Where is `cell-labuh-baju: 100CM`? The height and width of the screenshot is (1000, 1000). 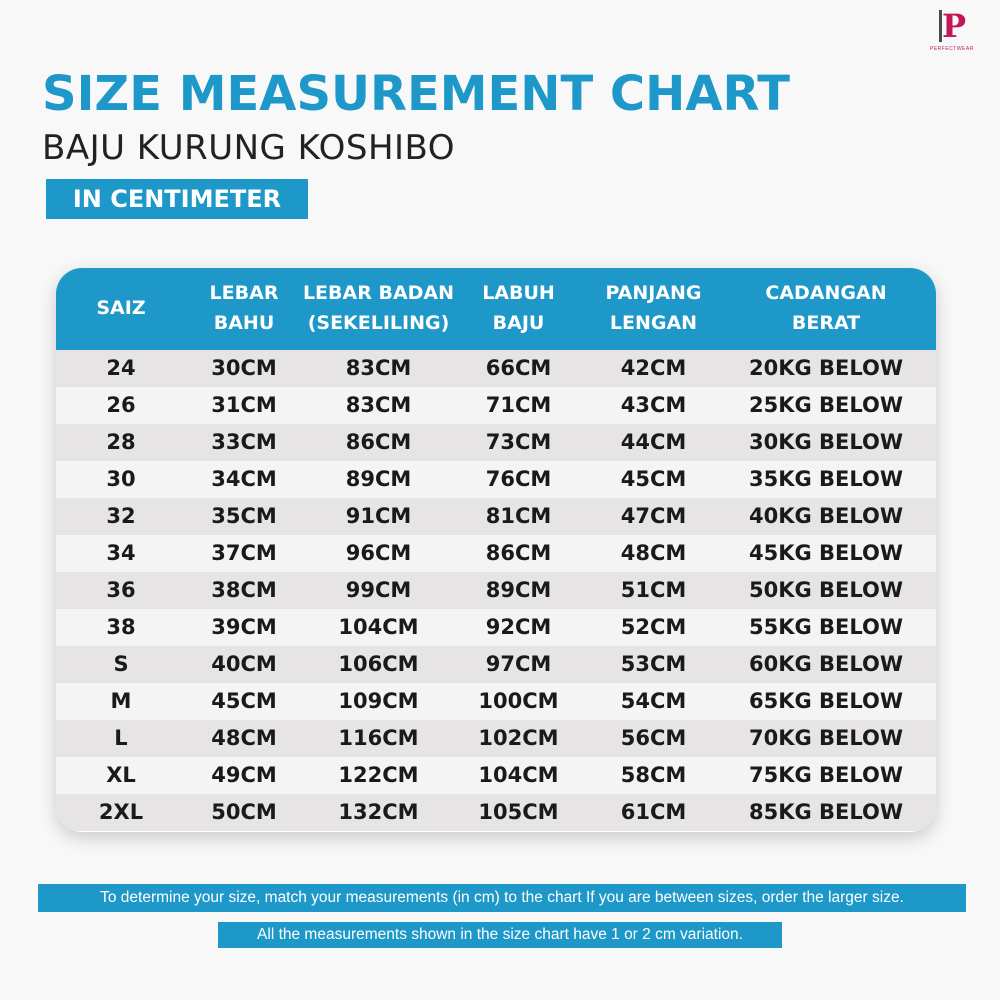 cell-labuh-baju: 100CM is located at coordinates (518, 701).